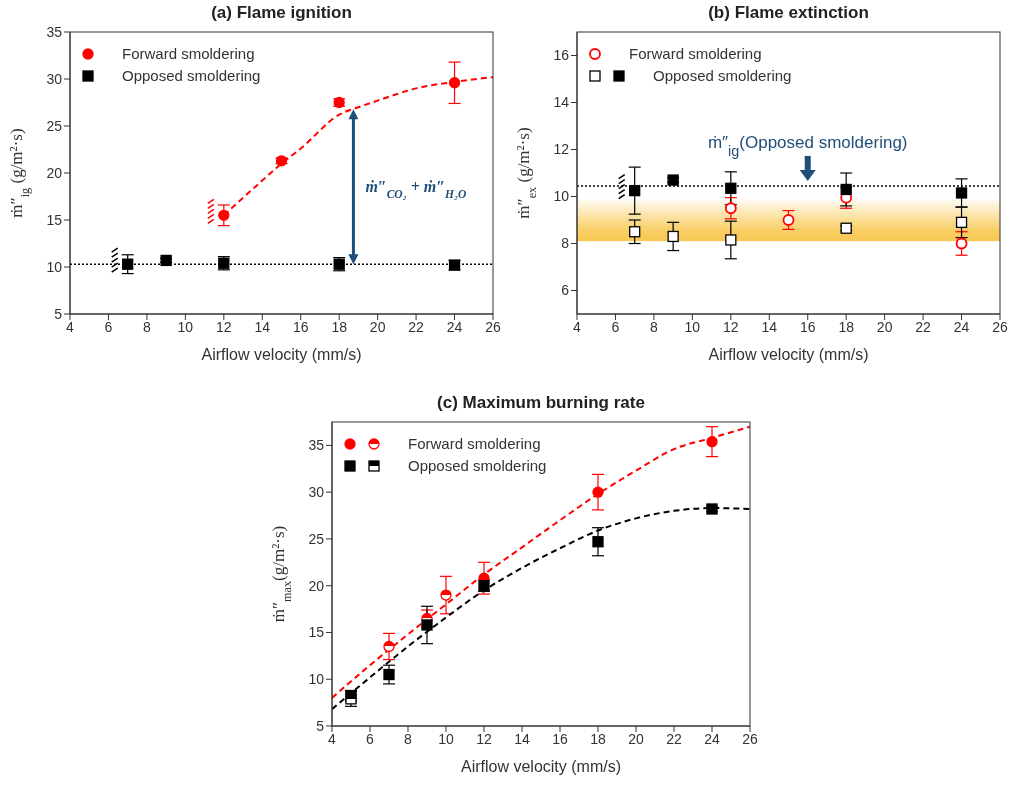 The height and width of the screenshot is (787, 1014). I want to click on chart-title: (c) Maximum burning rate, so click(541, 403).